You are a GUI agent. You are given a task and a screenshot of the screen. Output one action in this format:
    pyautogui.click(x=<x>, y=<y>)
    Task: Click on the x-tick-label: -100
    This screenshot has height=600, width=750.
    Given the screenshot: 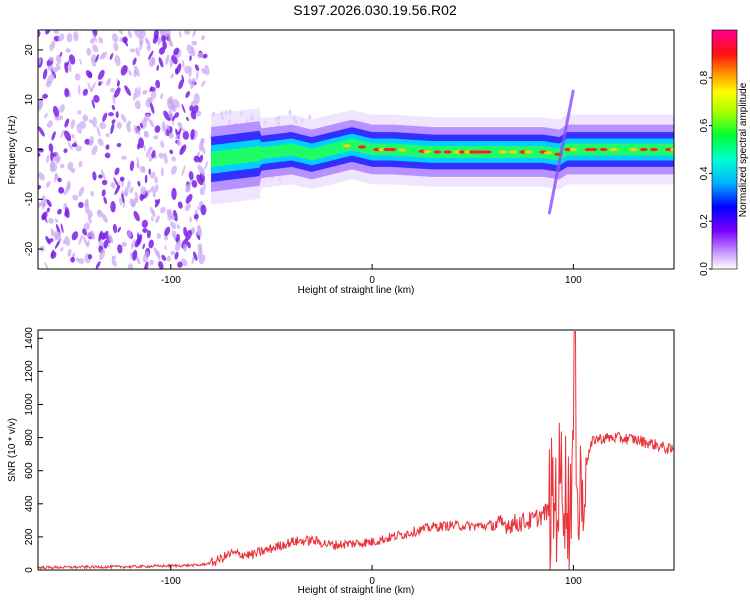 What is the action you would take?
    pyautogui.click(x=171, y=581)
    